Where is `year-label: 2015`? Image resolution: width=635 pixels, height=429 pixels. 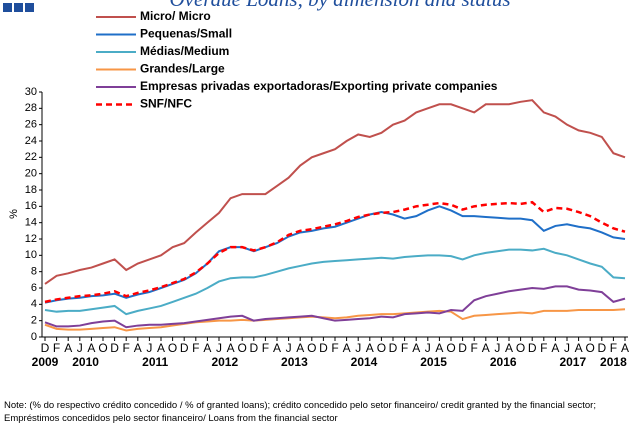 year-label: 2015 is located at coordinates (433, 362).